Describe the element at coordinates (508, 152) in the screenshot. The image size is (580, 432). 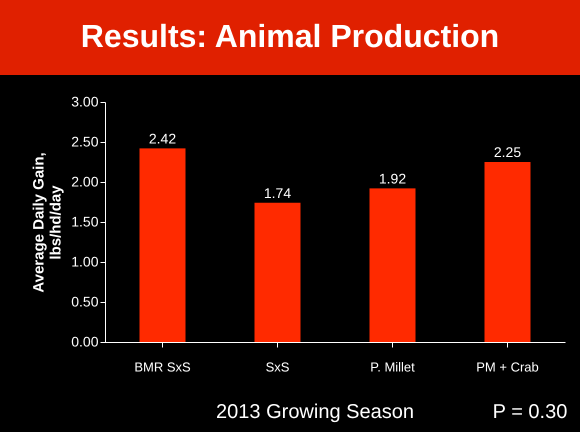
I see `data-label: 2.25` at that location.